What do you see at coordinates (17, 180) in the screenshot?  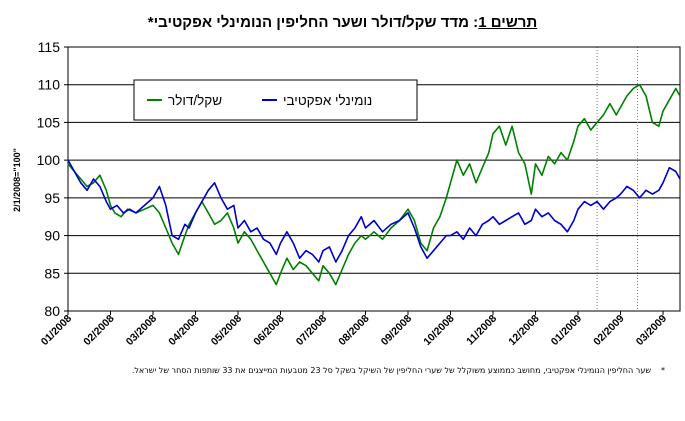 I see `y-axis-label: 2/1/2008="100"` at bounding box center [17, 180].